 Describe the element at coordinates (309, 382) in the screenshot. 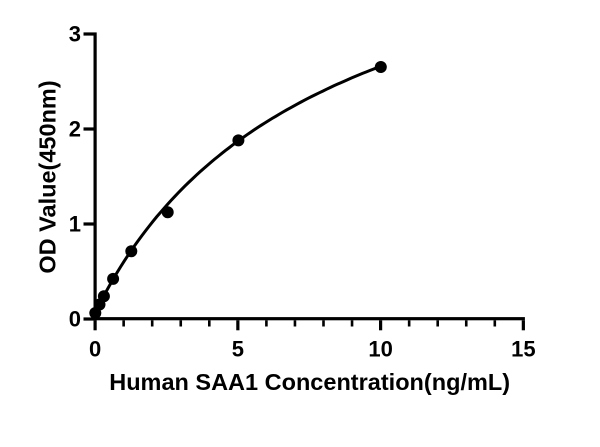

I see `svg-text:Human SAA1 Concentration(ng/mL: Human SAA1 Concentration(ng/mL)` at that location.